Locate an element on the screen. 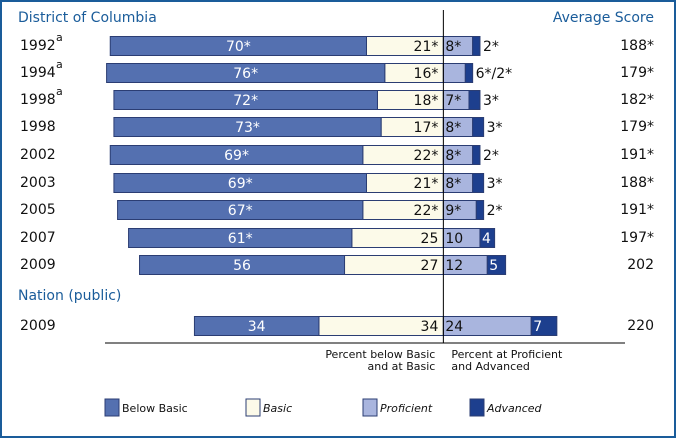 This screenshot has width=676, height=438. legend-label: Basic is located at coordinates (277, 408).